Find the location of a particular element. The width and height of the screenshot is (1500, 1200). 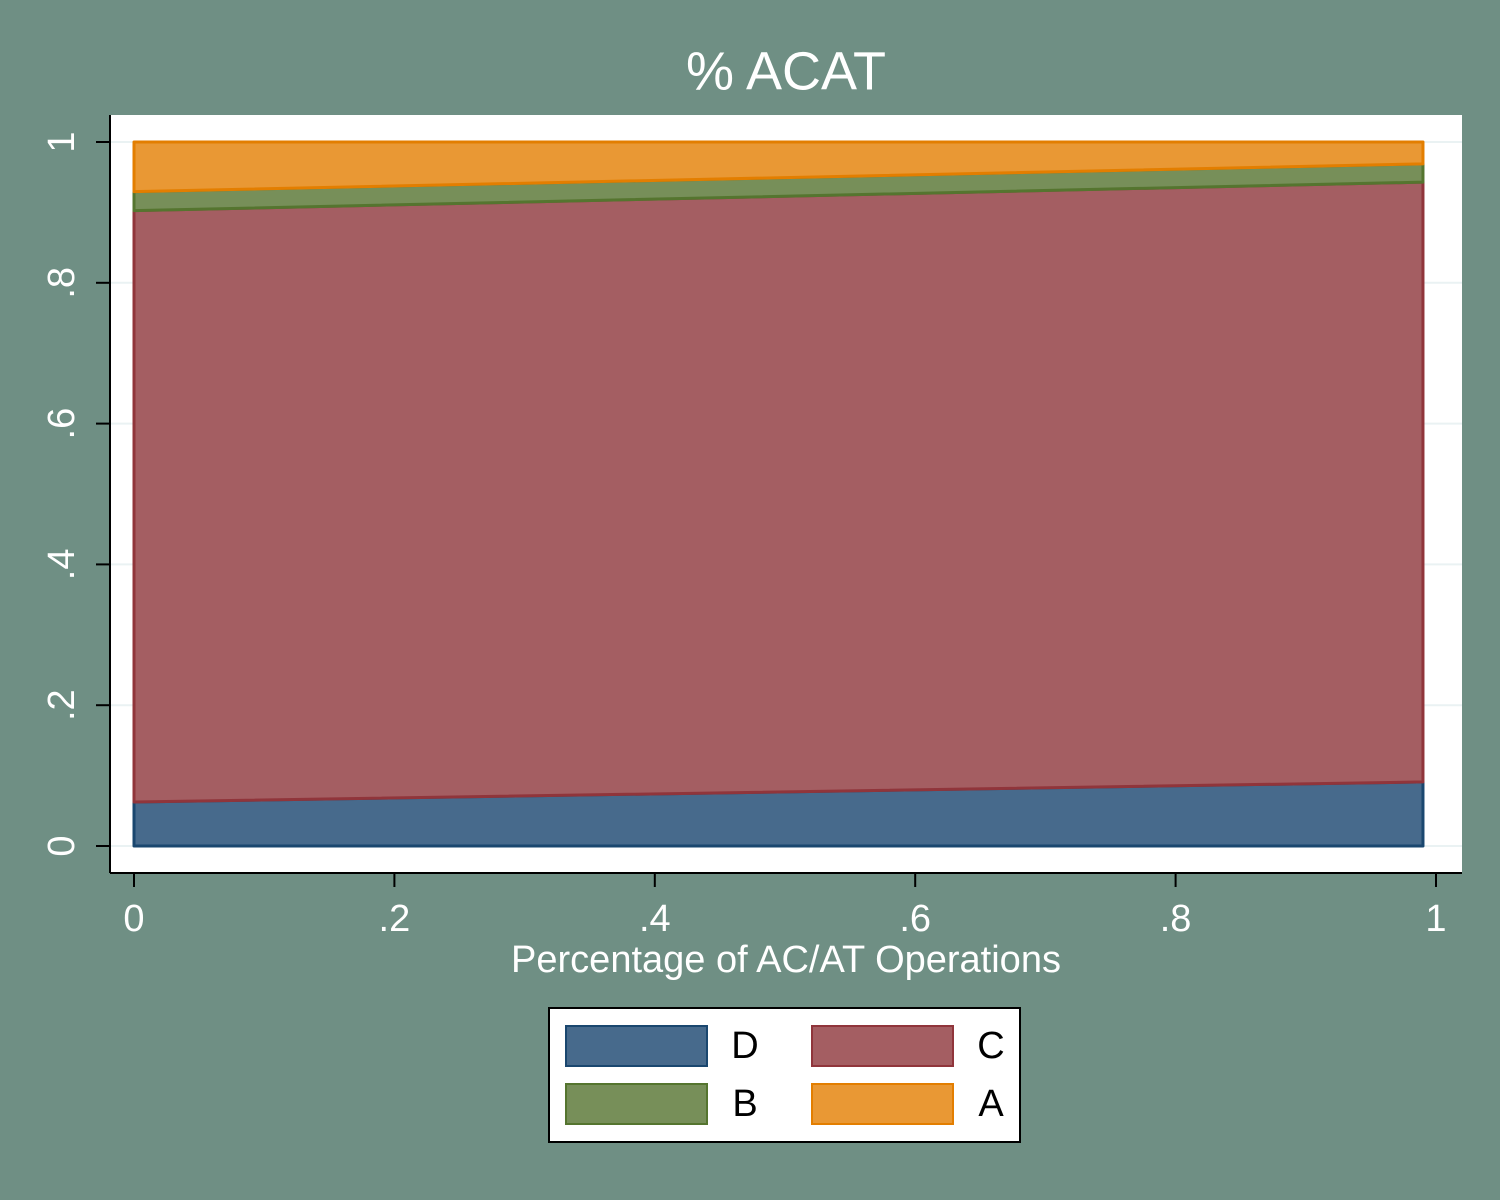

x-tick-label: 0 is located at coordinates (133, 919).